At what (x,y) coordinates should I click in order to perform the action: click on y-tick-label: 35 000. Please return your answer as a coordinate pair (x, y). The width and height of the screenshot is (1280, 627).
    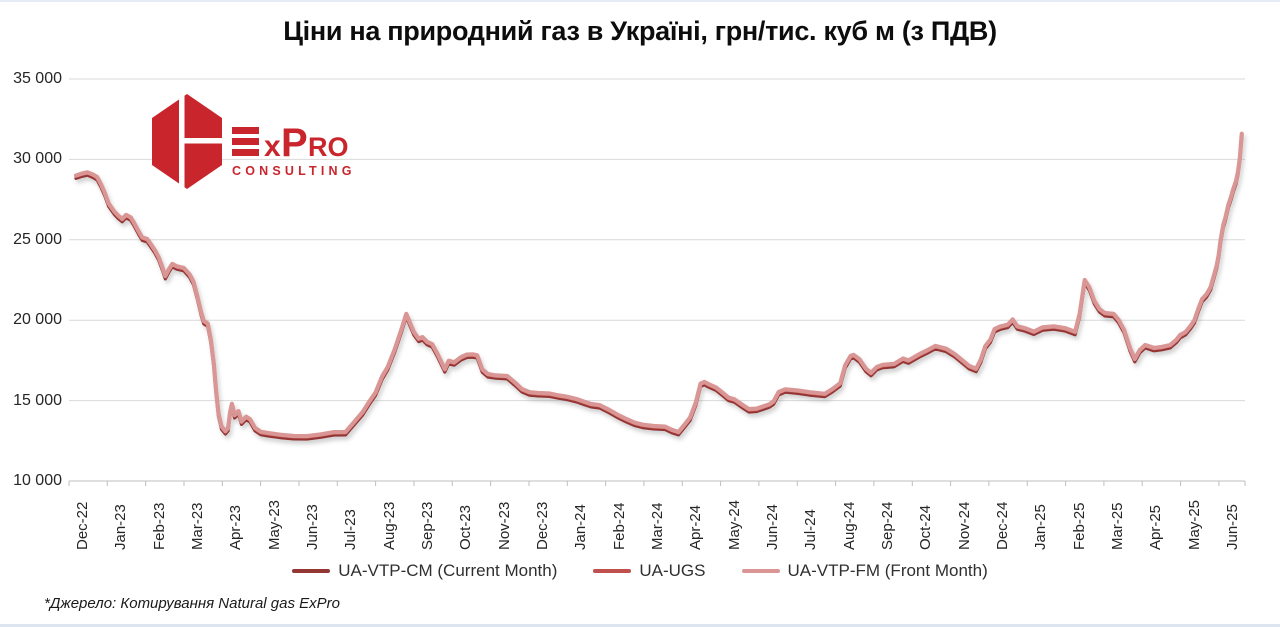
    Looking at the image, I should click on (37, 78).